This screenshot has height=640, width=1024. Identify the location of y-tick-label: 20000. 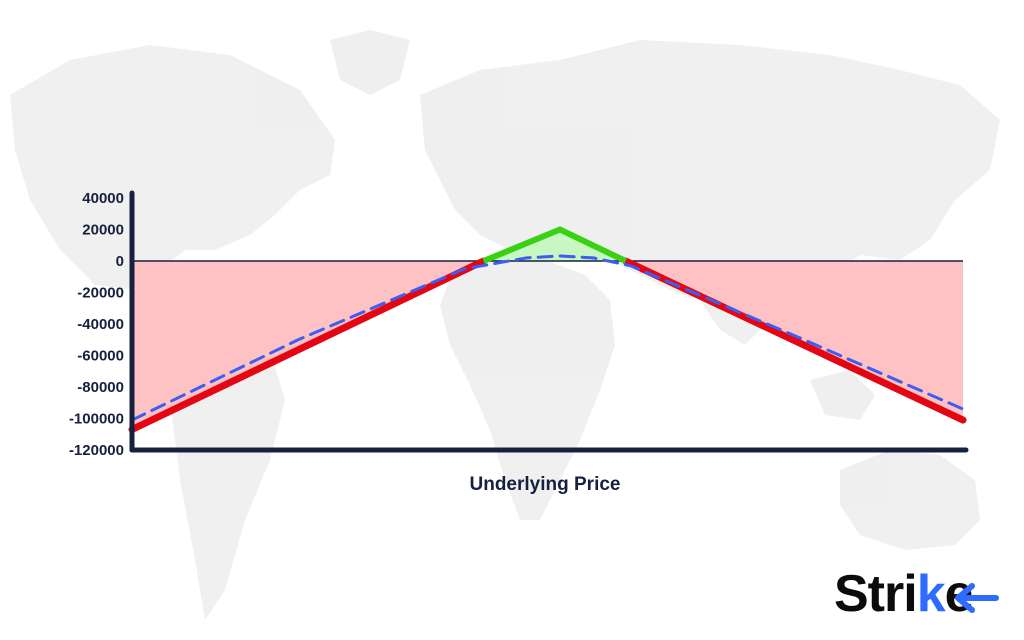
(103, 230).